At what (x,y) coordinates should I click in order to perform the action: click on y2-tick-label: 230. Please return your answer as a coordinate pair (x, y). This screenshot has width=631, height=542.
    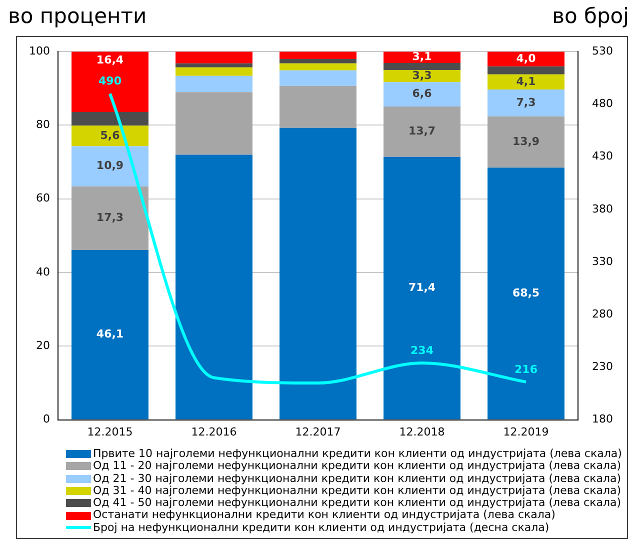
    Looking at the image, I should click on (603, 367).